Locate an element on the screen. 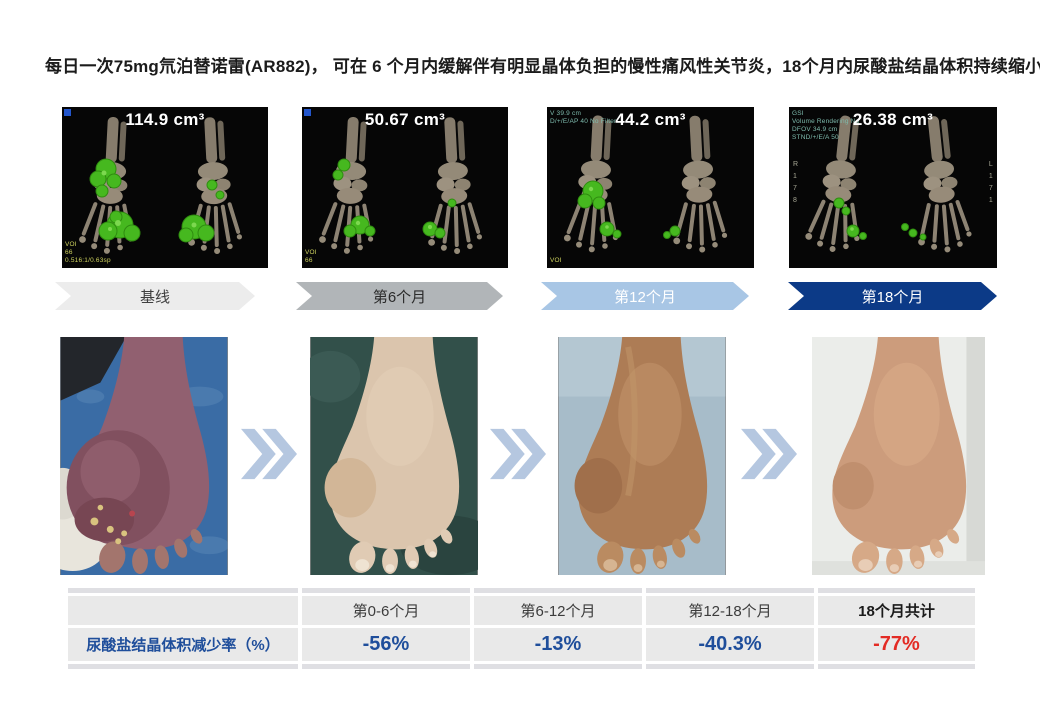  ct-meta-text: VOI 66 is located at coordinates (311, 256).